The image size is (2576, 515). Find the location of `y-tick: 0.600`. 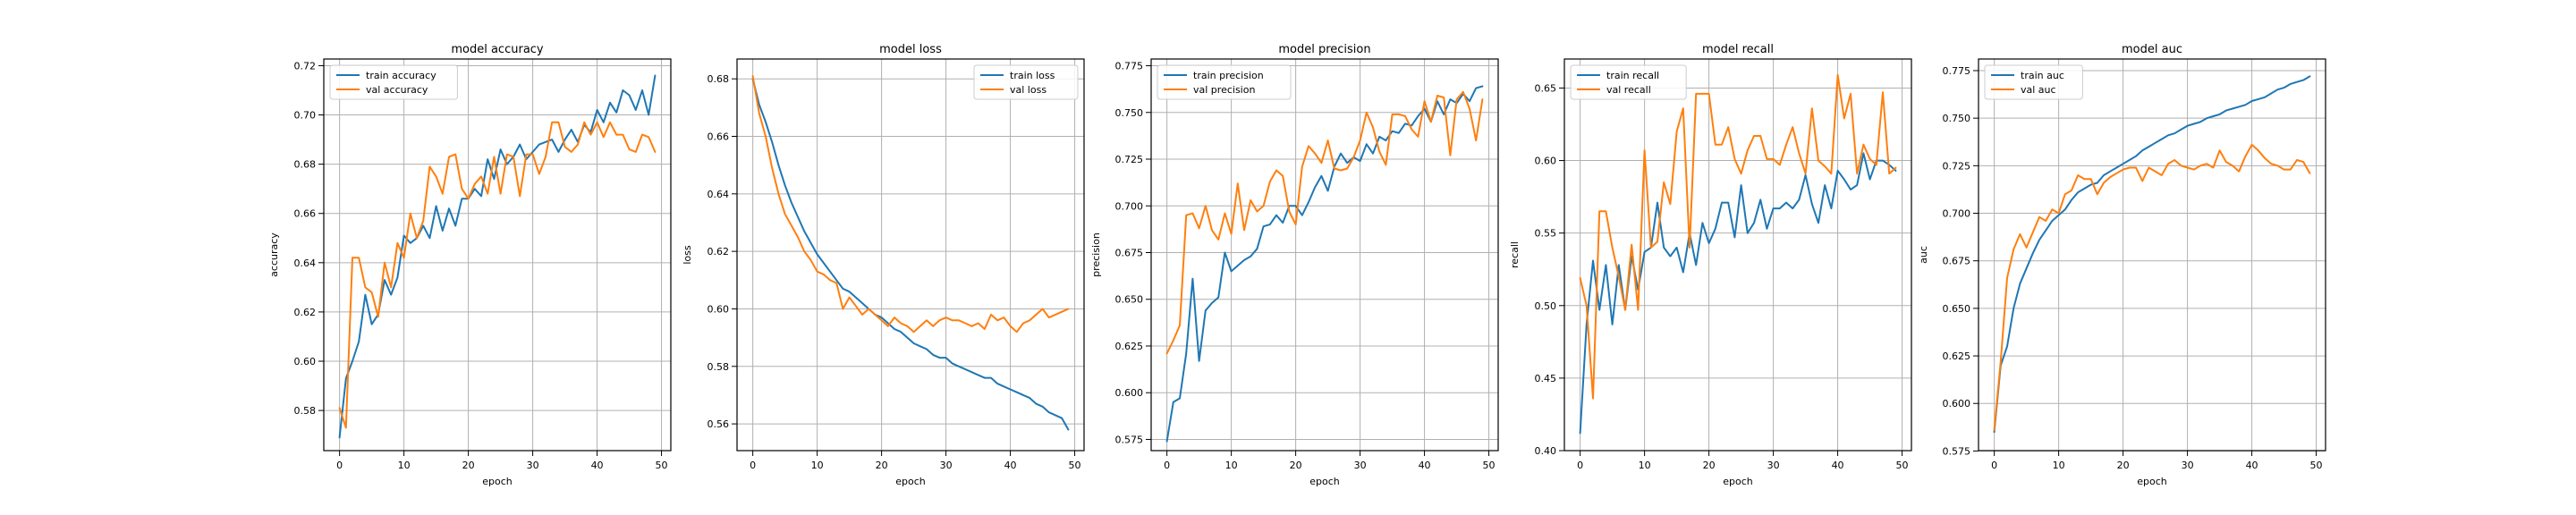

y-tick: 0.600 is located at coordinates (1961, 403).